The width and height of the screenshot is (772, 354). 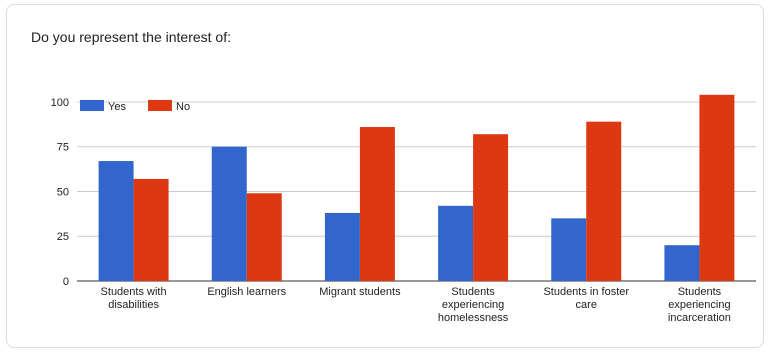 I want to click on y-tick-label: 100, so click(x=60, y=103).